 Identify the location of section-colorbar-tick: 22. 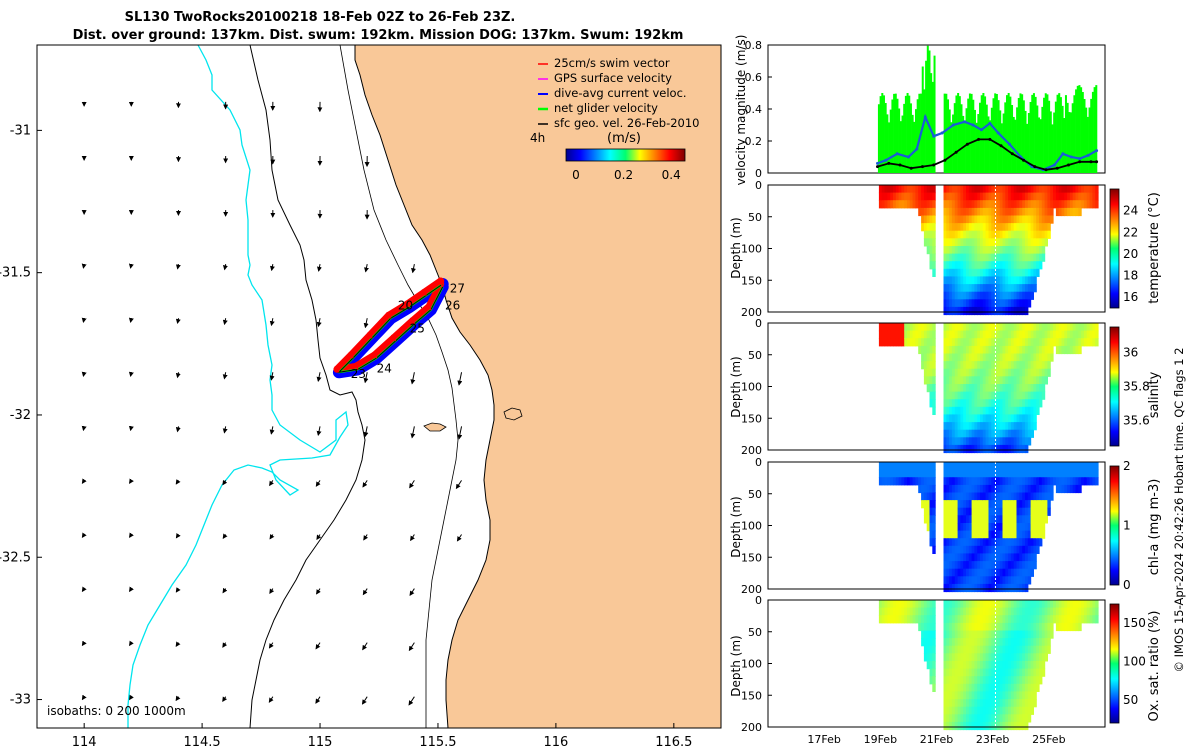
(1130, 232).